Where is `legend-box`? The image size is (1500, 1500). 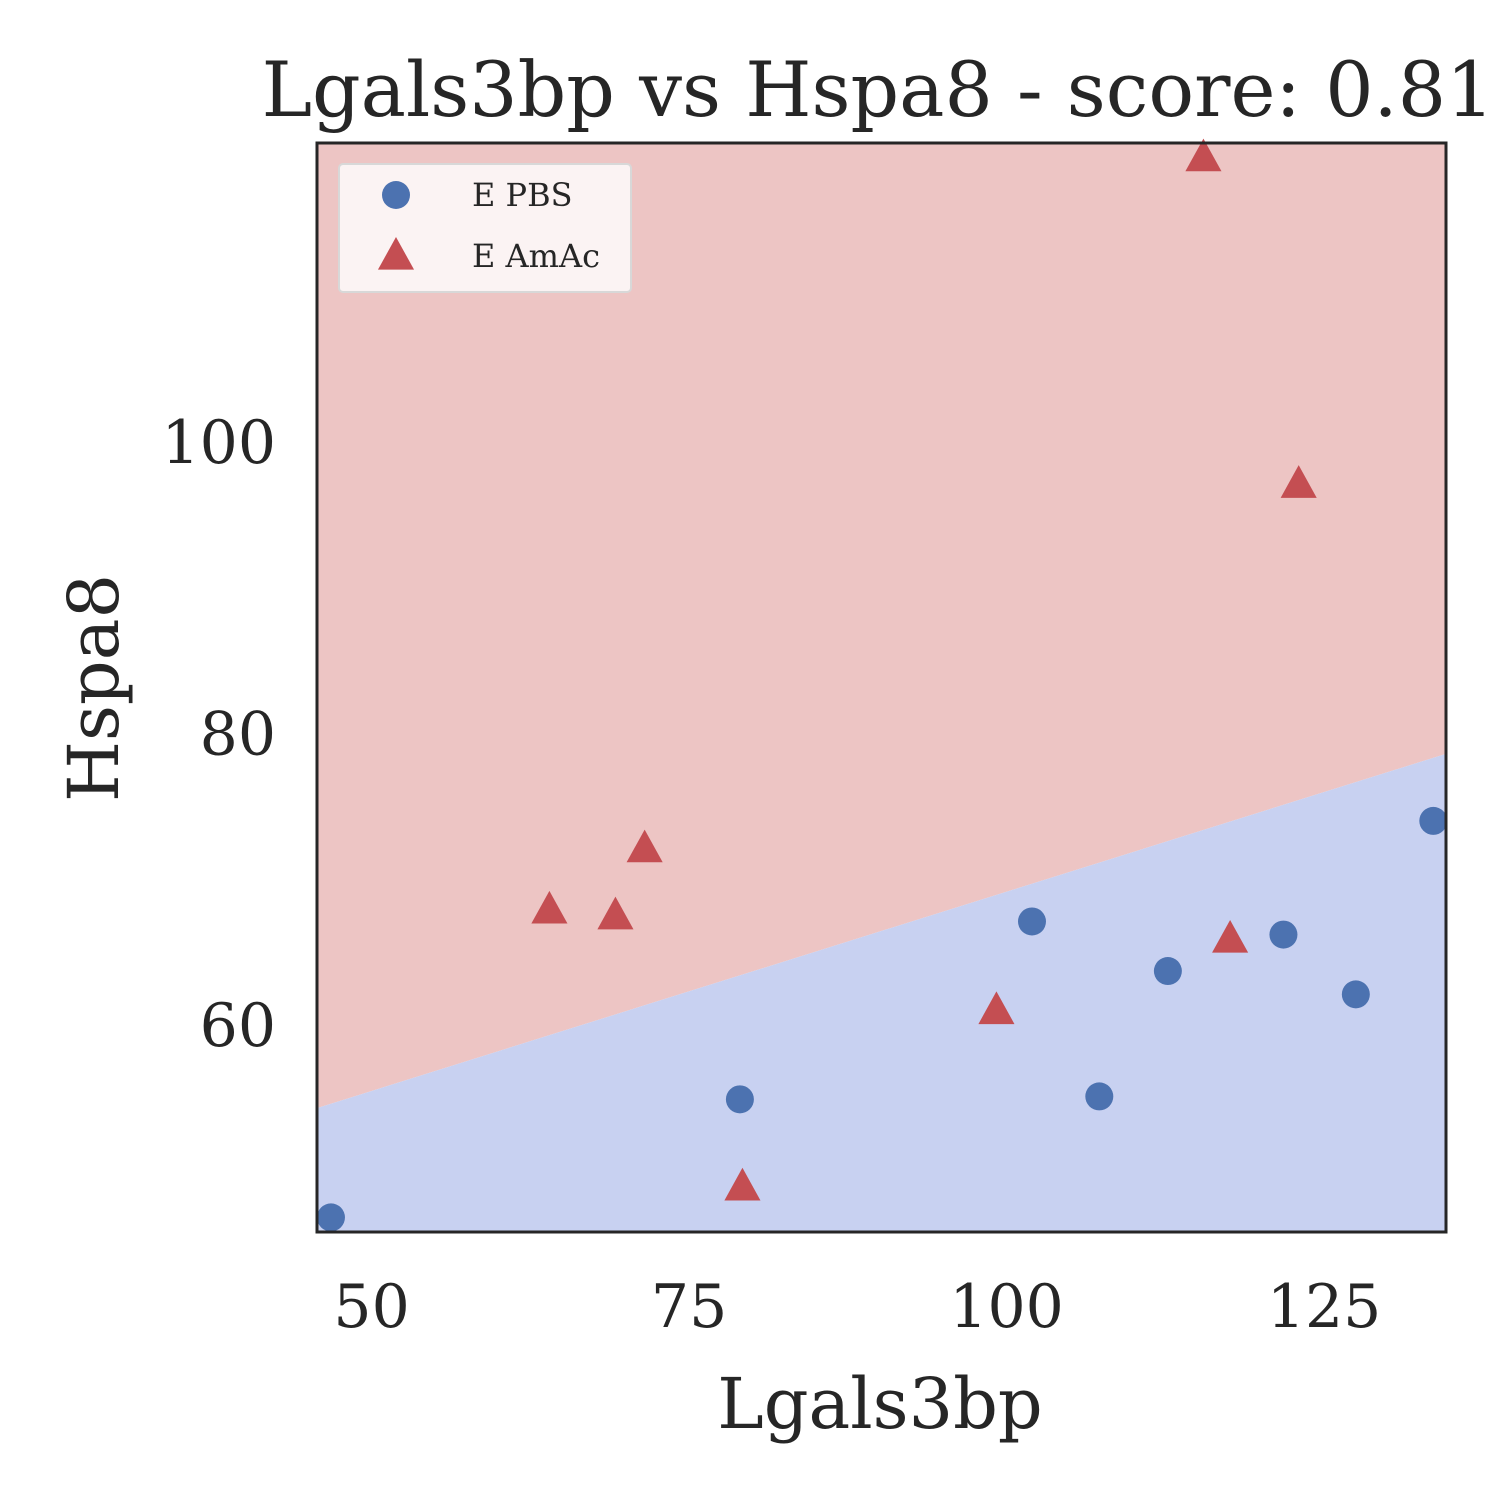 legend-box is located at coordinates (485, 228).